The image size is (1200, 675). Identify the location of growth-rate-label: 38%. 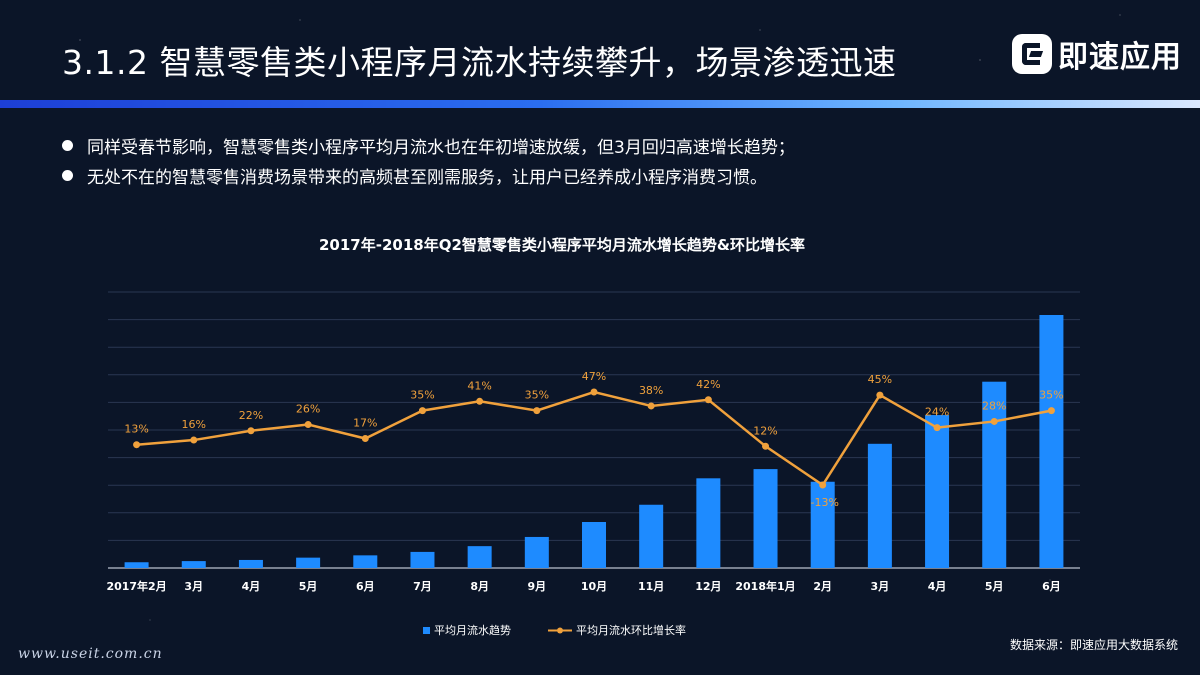
(651, 390).